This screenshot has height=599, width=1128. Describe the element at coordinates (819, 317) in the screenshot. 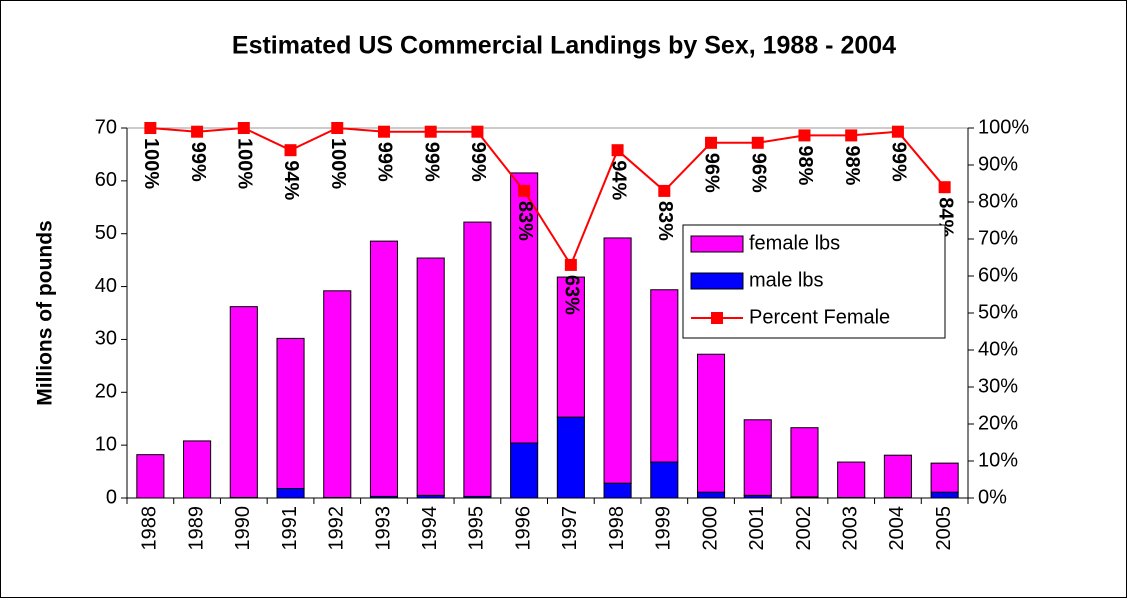

I see `legend-label: Percent Female` at that location.